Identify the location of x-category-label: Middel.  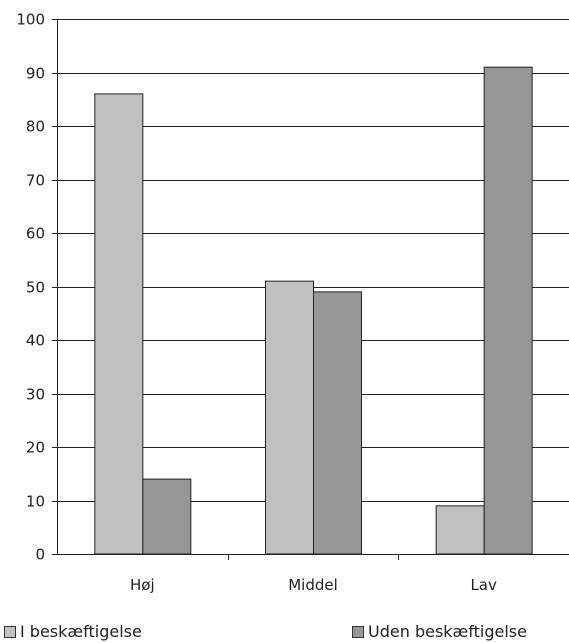
(313, 585).